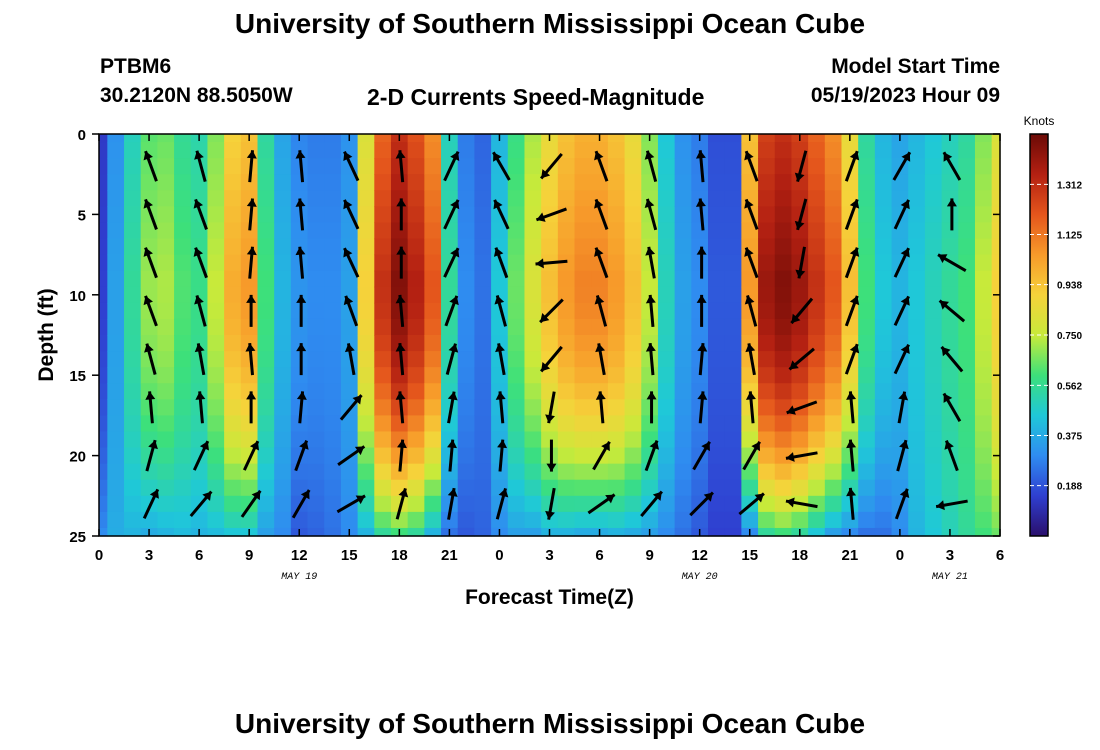 Image resolution: width=1100 pixels, height=750 pixels. What do you see at coordinates (700, 577) in the screenshot?
I see `day-label: MAY 20` at bounding box center [700, 577].